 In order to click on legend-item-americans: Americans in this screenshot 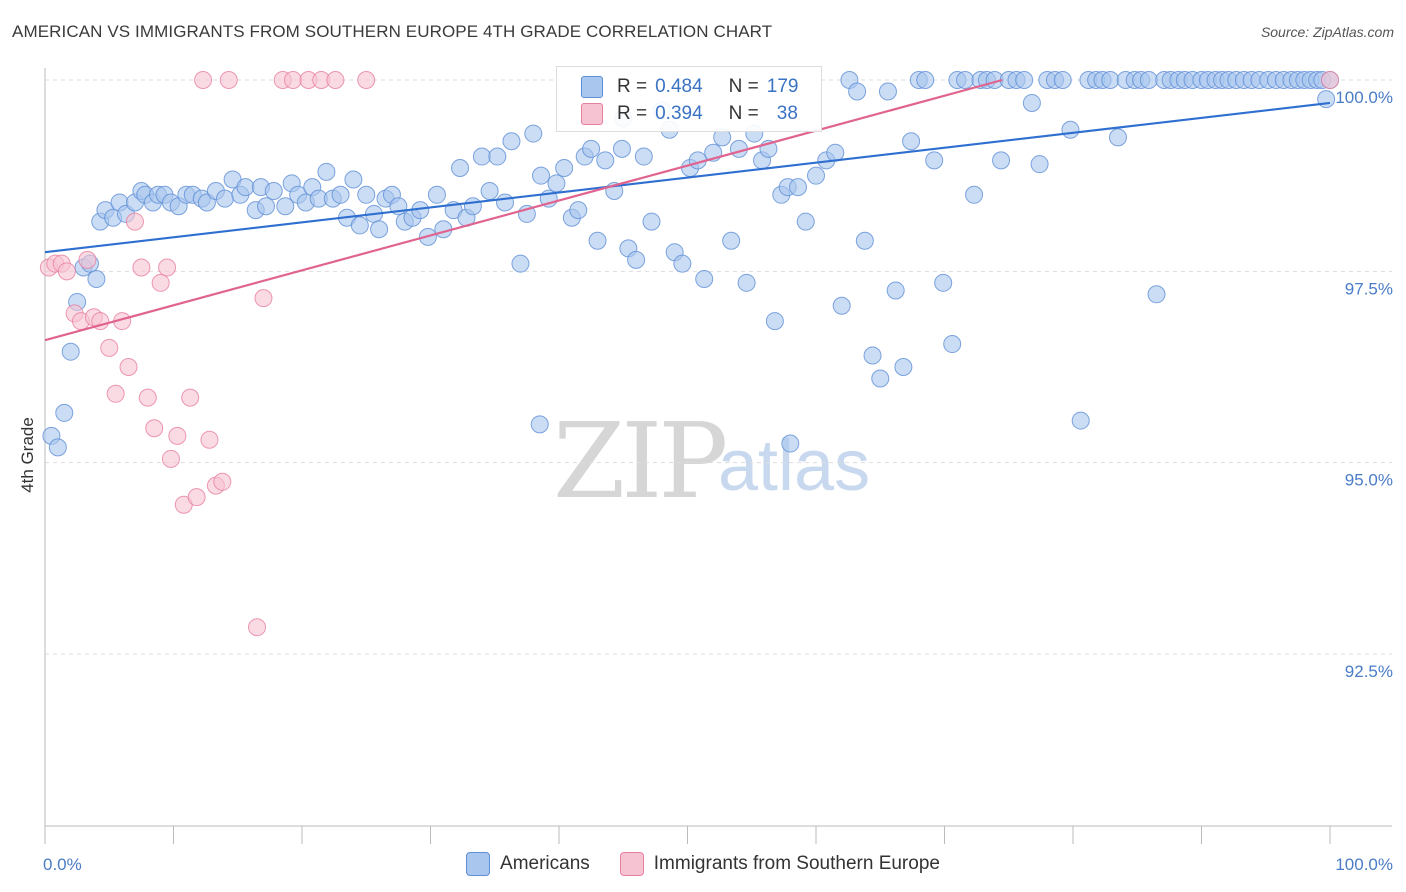, I will do `click(528, 864)`.